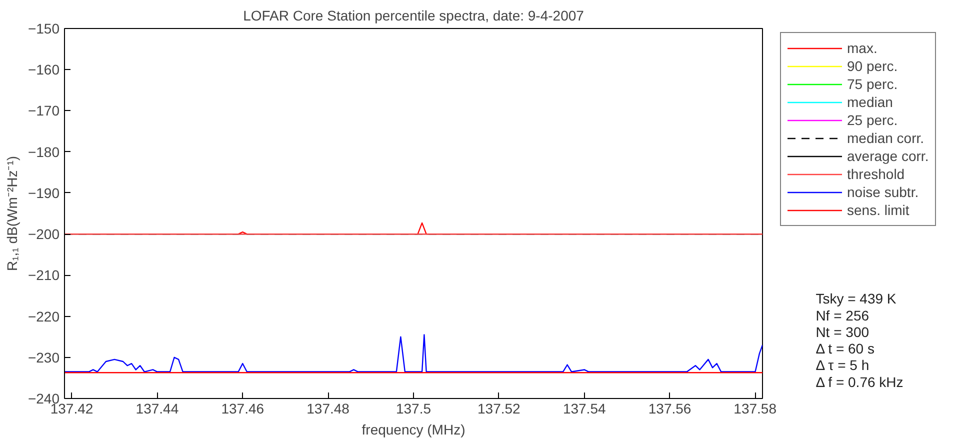 Image resolution: width=976 pixels, height=440 pixels. What do you see at coordinates (878, 210) in the screenshot?
I see `legend-label: sens. limit` at bounding box center [878, 210].